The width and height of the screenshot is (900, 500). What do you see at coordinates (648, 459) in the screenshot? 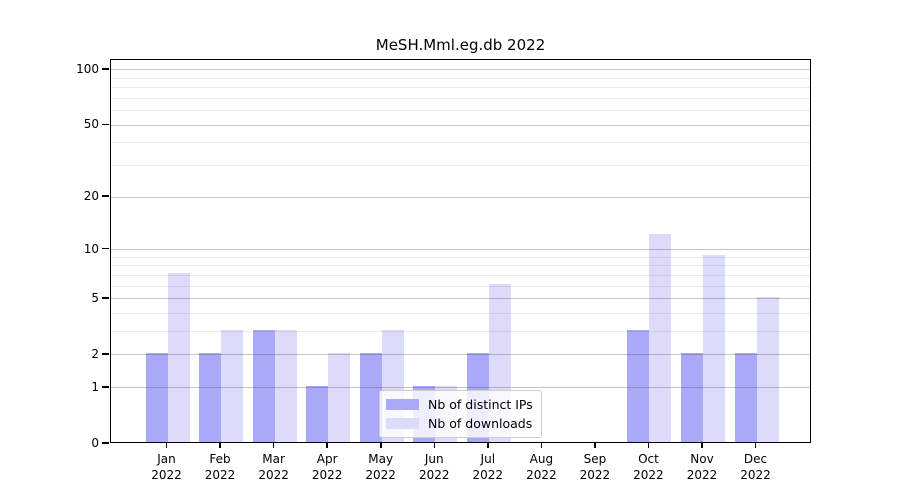
I see `x-tick-month: Oct` at bounding box center [648, 459].